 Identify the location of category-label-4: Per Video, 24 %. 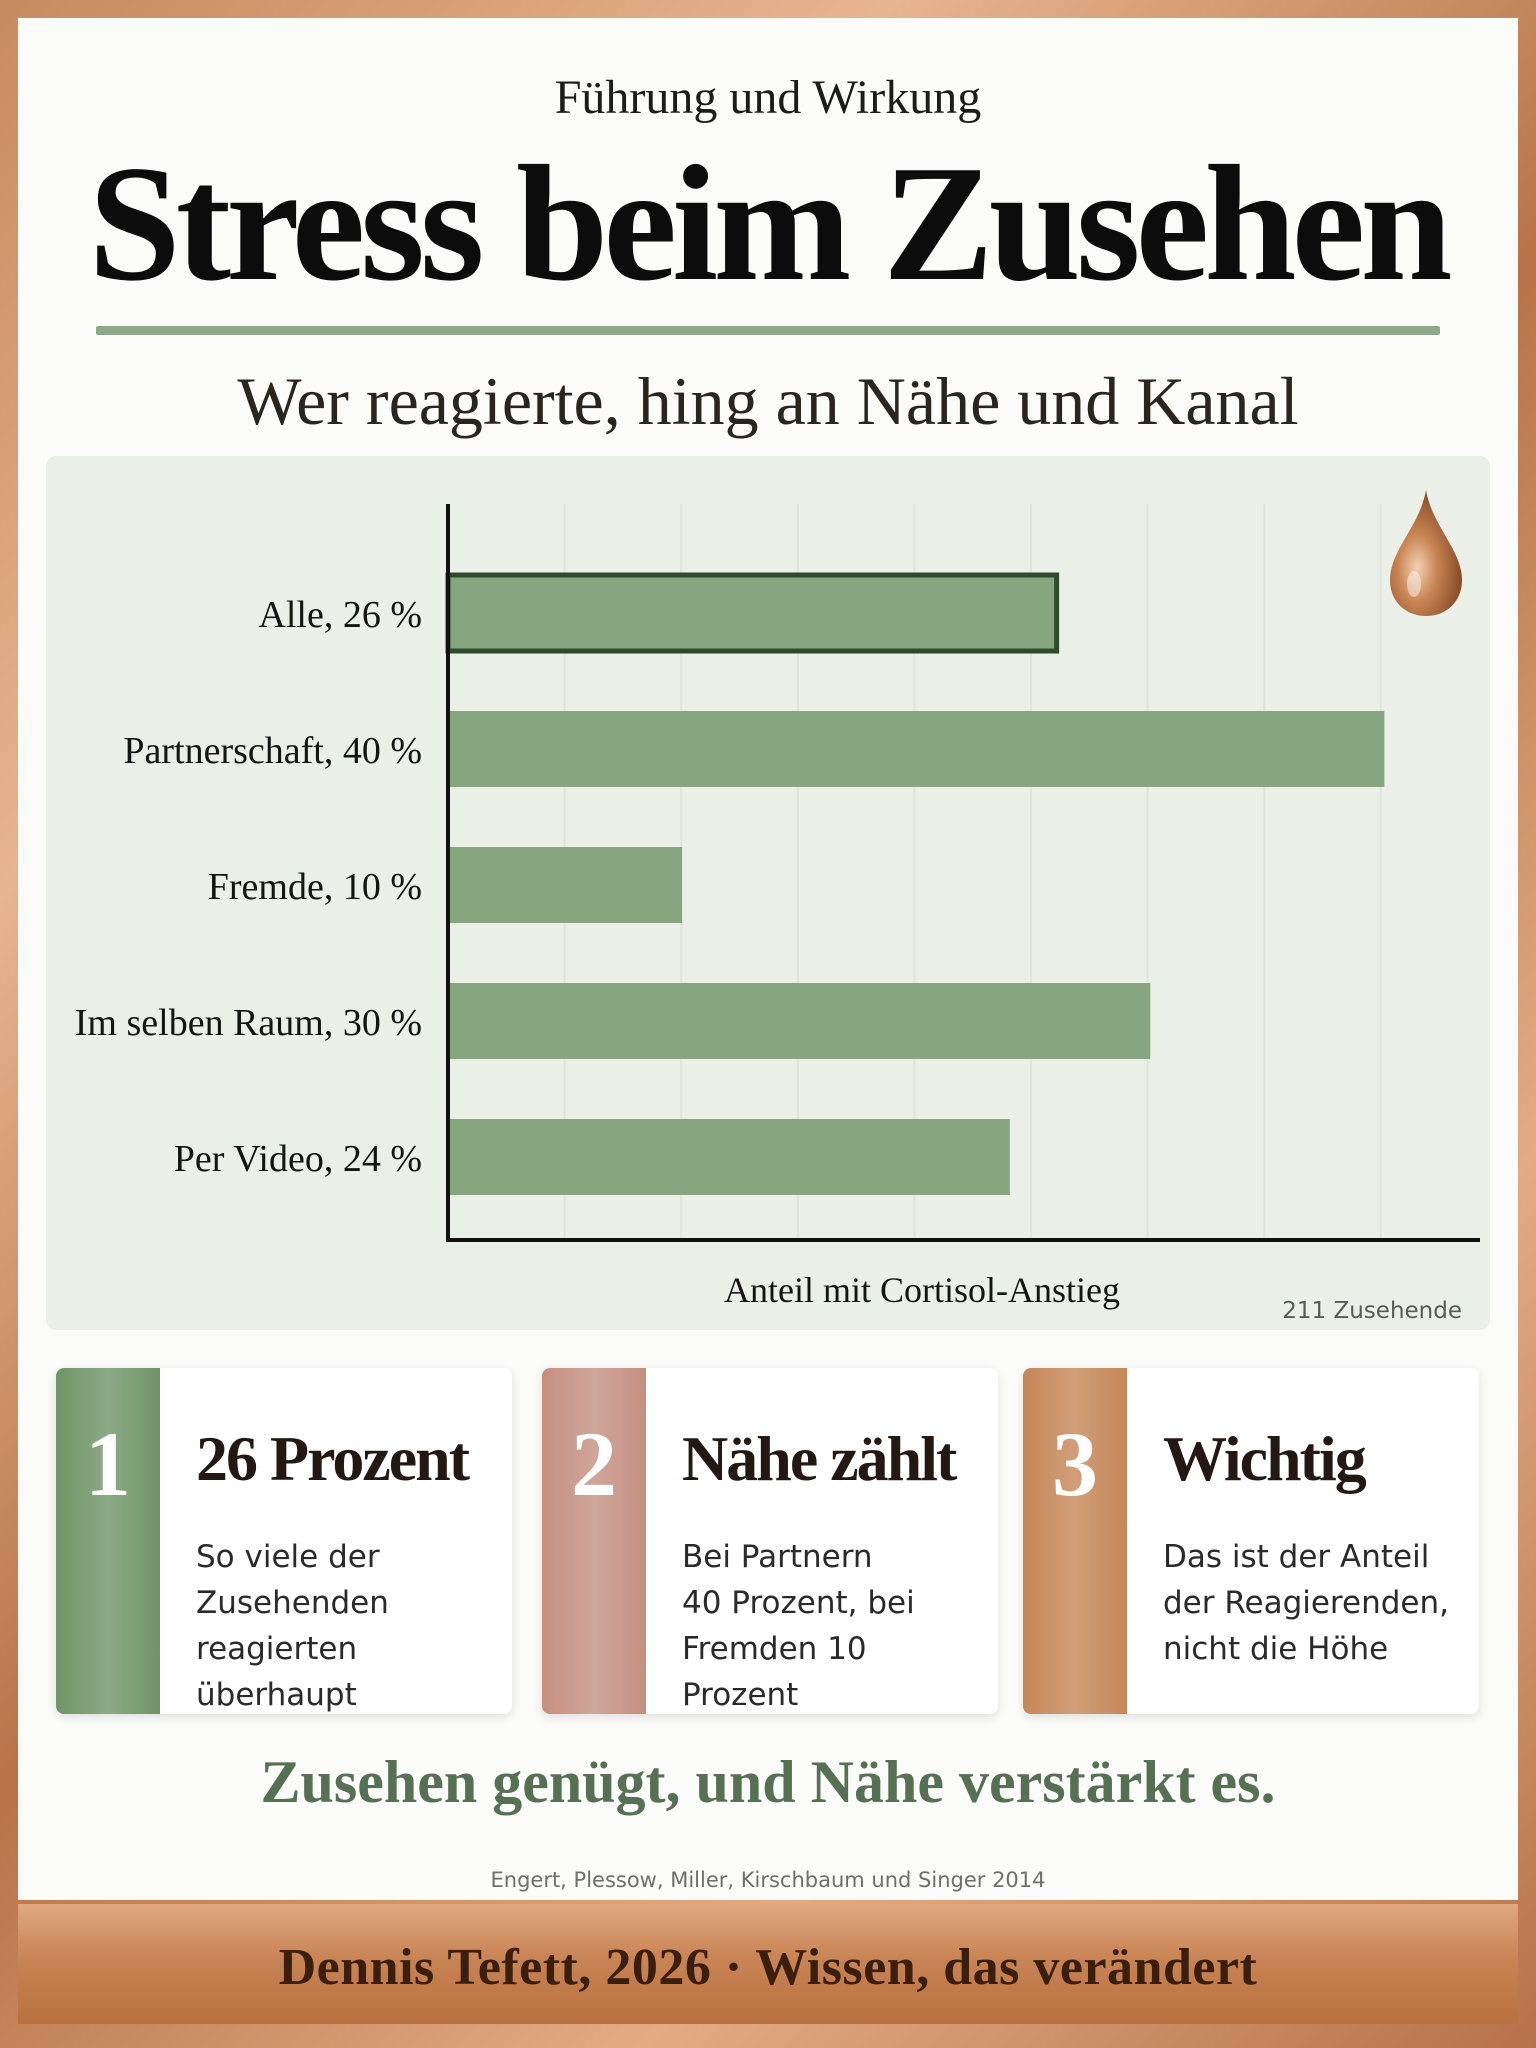
(298, 1159).